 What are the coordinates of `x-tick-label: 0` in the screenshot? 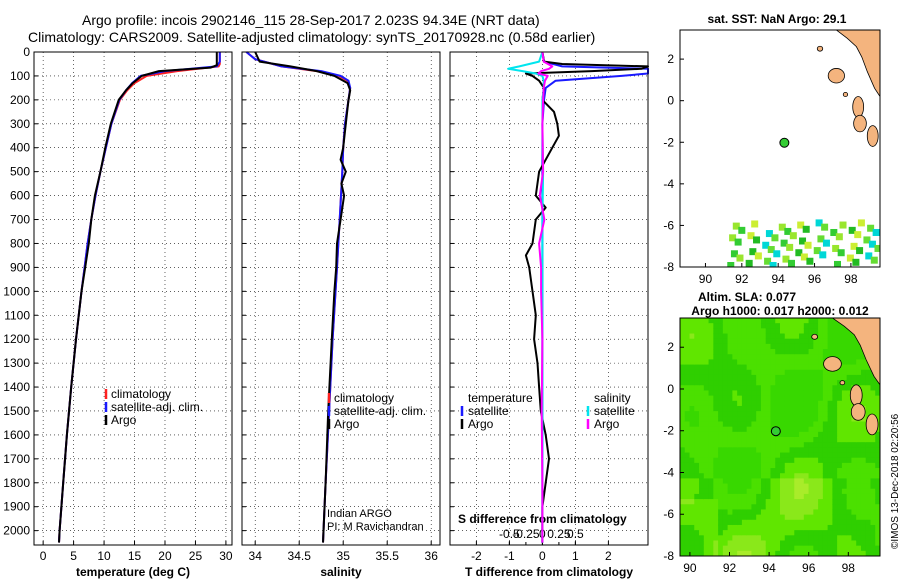 It's located at (43, 556).